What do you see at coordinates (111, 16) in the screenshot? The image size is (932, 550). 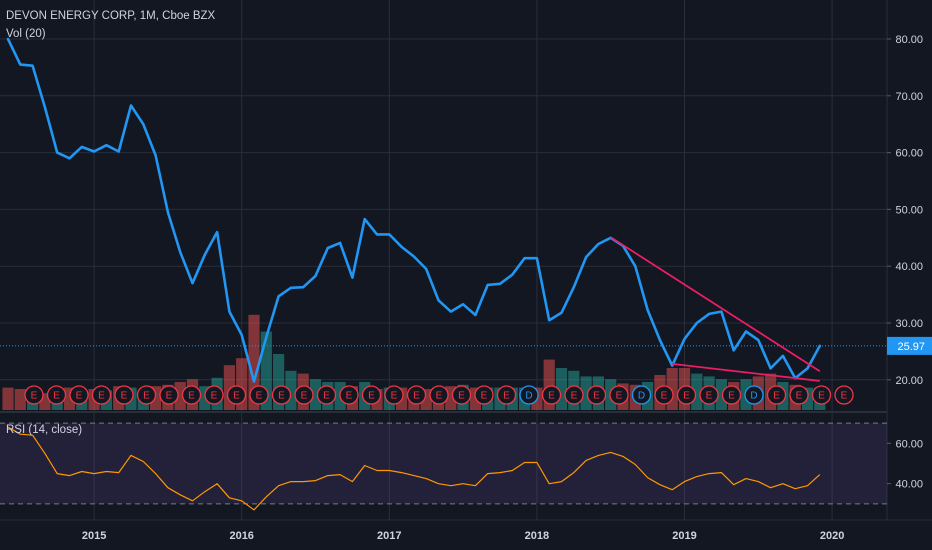 I see `chart-title: DEVON ENERGY CORP, 1M, Cboe BZX` at bounding box center [111, 16].